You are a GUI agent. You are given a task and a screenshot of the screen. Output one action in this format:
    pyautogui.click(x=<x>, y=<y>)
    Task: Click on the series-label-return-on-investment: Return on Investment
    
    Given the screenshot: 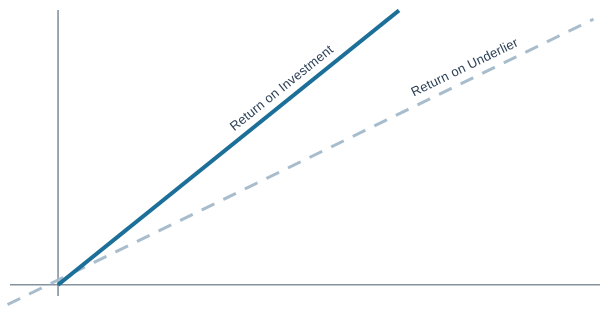 What is the action you would take?
    pyautogui.click(x=281, y=88)
    